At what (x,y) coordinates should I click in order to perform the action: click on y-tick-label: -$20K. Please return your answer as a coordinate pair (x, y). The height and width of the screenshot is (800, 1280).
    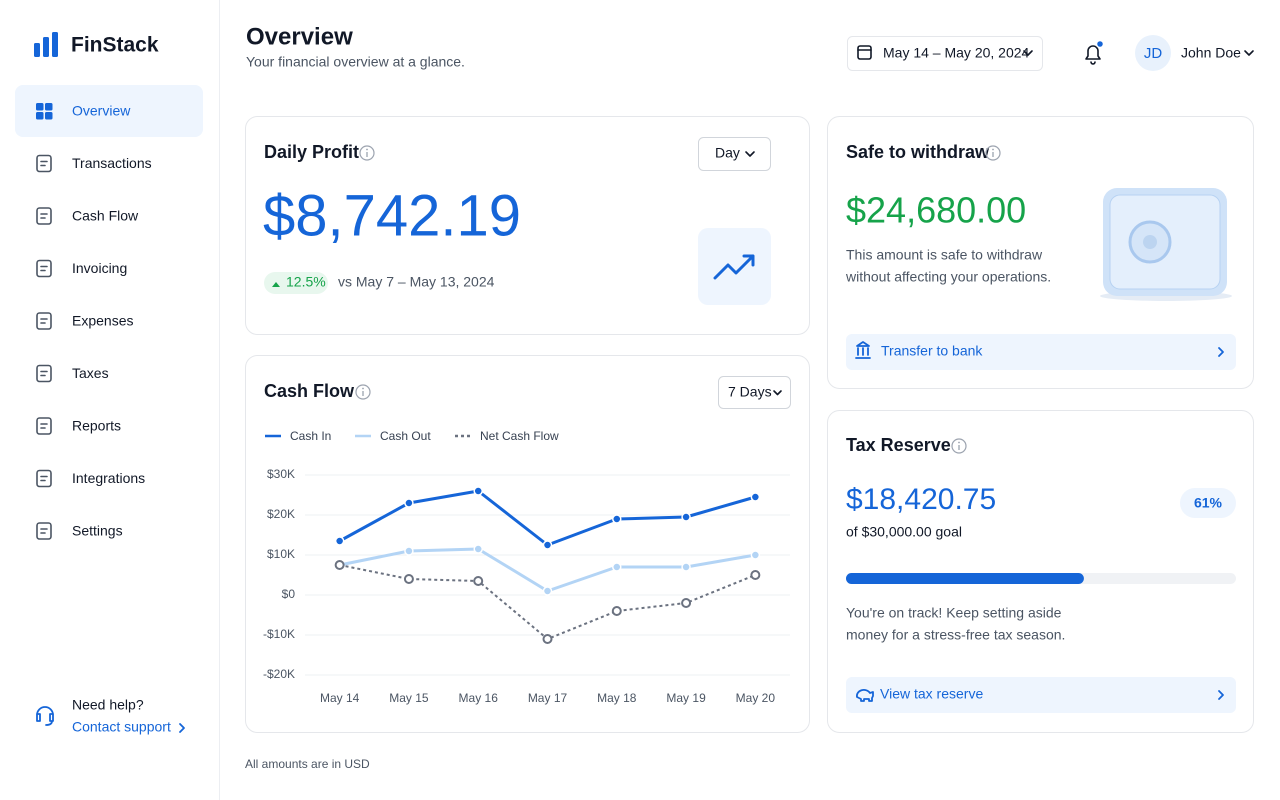
    Looking at the image, I should click on (279, 674).